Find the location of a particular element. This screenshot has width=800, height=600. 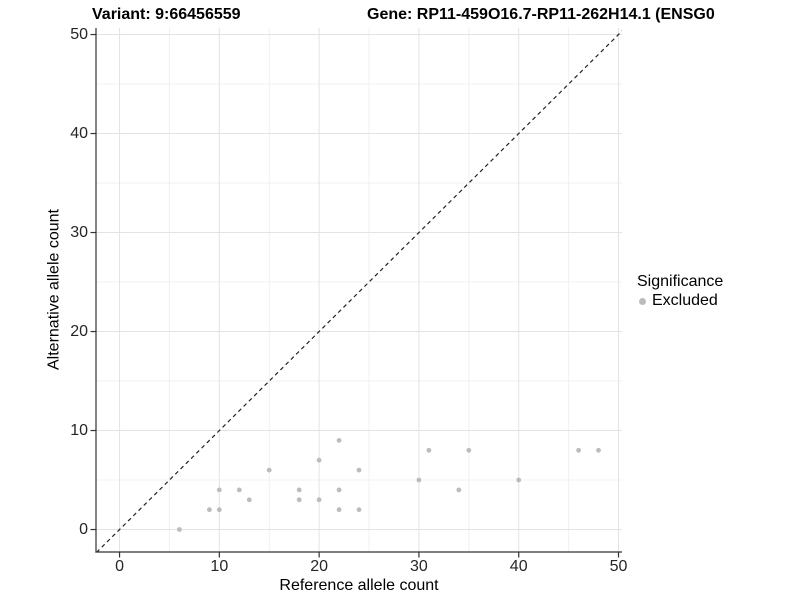

legend-title: Significance is located at coordinates (680, 281).